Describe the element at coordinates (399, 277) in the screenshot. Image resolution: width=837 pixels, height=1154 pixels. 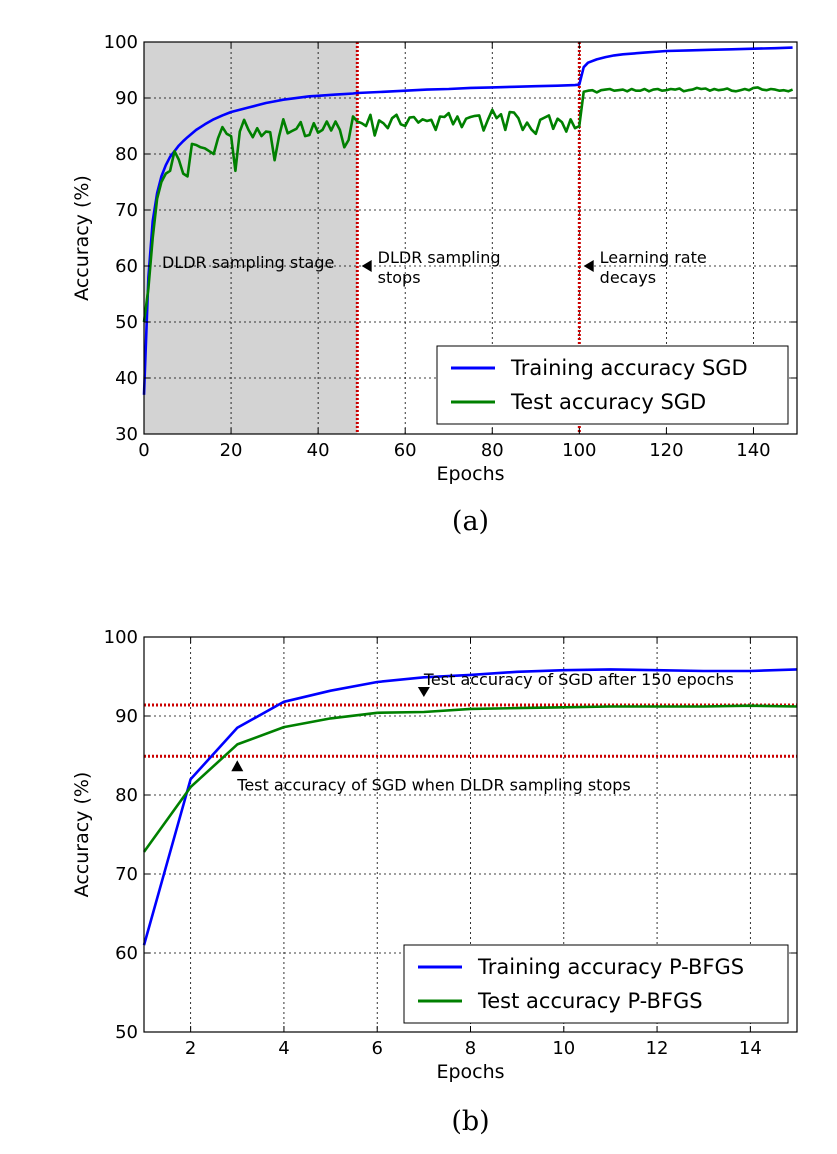
I see `annotation-text: stops` at that location.